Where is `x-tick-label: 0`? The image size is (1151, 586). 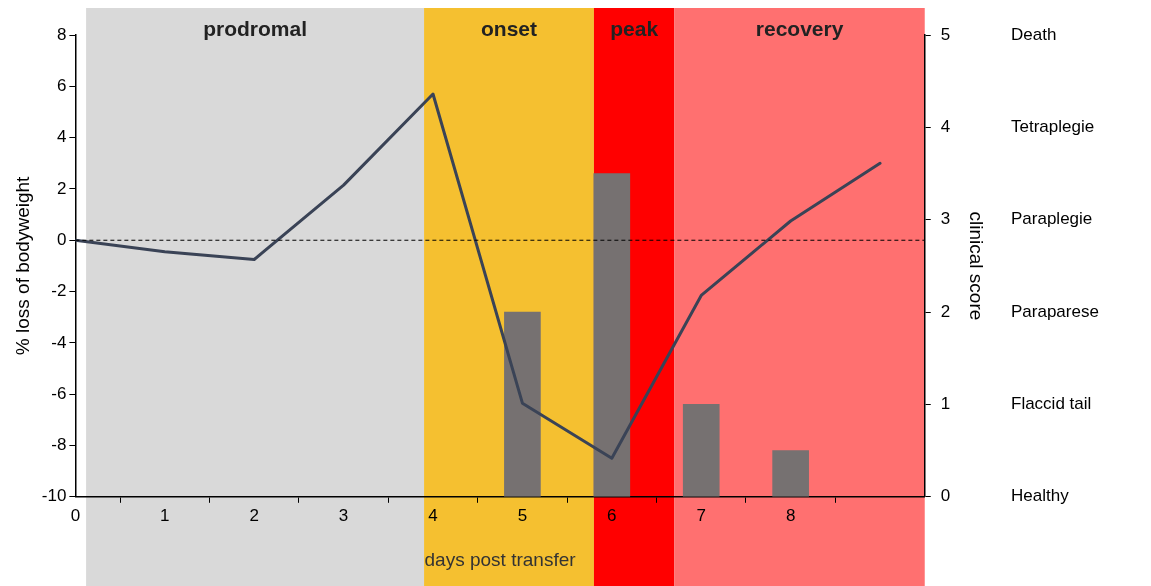 x-tick-label: 0 is located at coordinates (75, 515).